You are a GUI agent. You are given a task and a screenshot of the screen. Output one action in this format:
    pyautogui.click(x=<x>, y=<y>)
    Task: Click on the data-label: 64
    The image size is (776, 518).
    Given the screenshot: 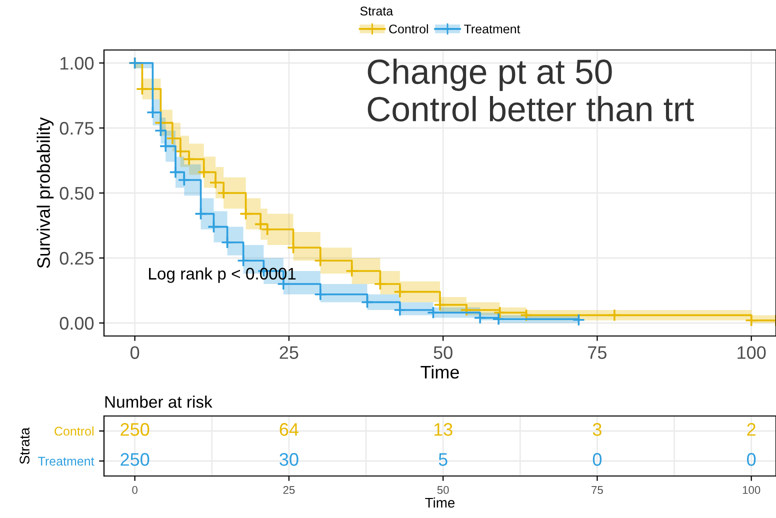 What is the action you would take?
    pyautogui.click(x=289, y=429)
    